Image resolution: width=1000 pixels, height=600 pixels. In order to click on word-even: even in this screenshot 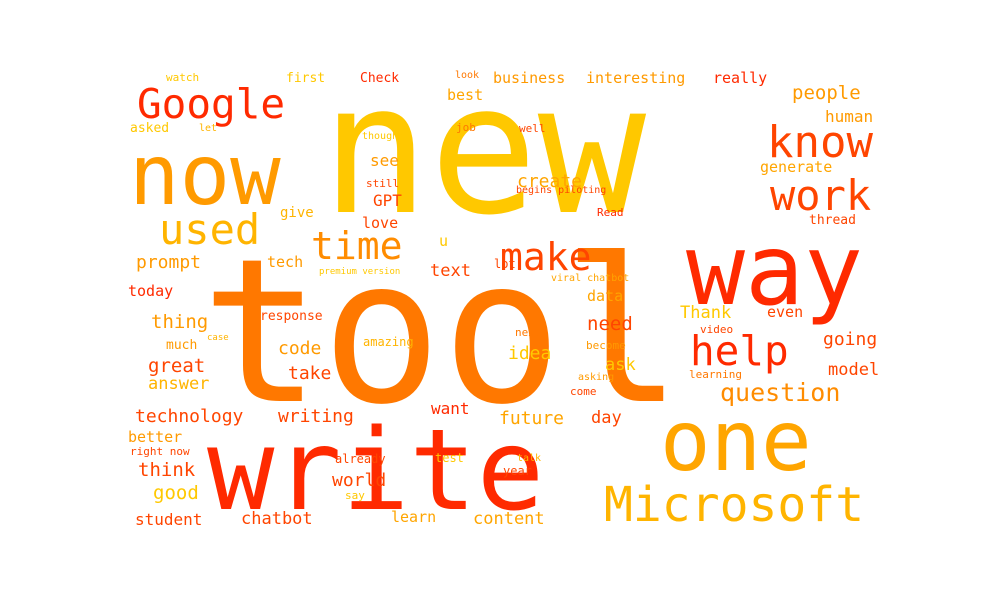, I will do `click(785, 312)`.